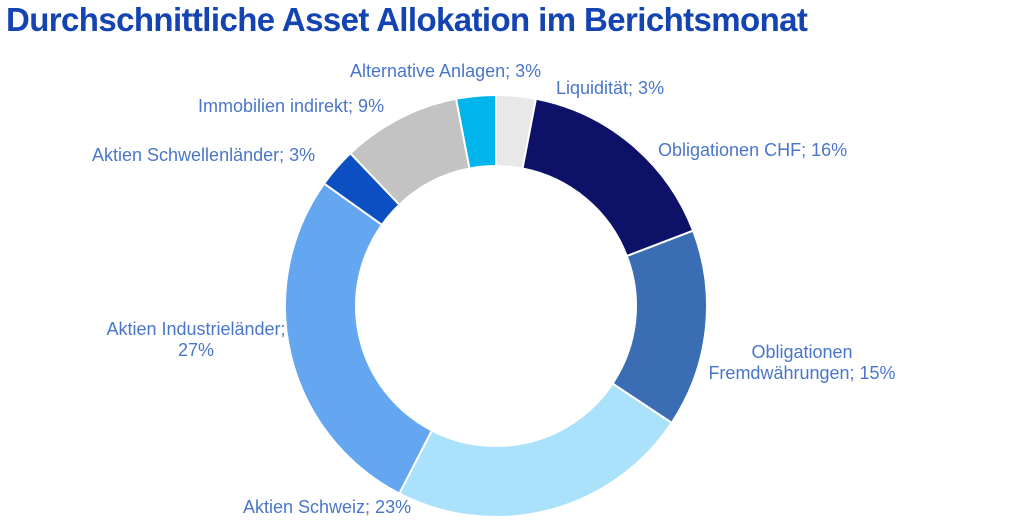 This screenshot has height=523, width=1024. Describe the element at coordinates (291, 106) in the screenshot. I see `slice-label-immobilien-indirekt: Immobilien indirekt; 9%` at that location.